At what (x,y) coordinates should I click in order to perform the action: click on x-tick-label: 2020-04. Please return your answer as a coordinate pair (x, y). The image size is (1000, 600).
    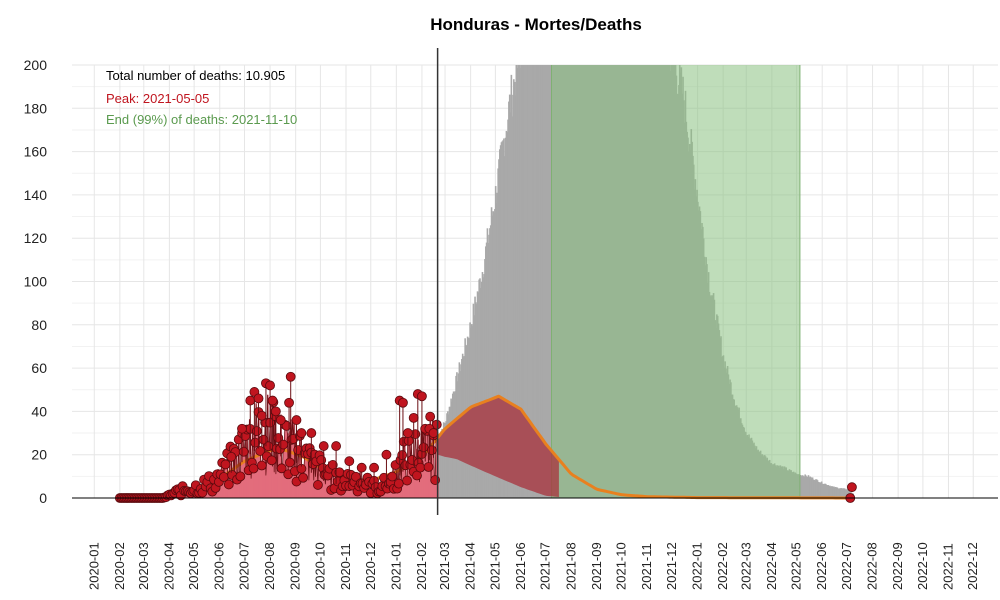
    Looking at the image, I should click on (168, 566).